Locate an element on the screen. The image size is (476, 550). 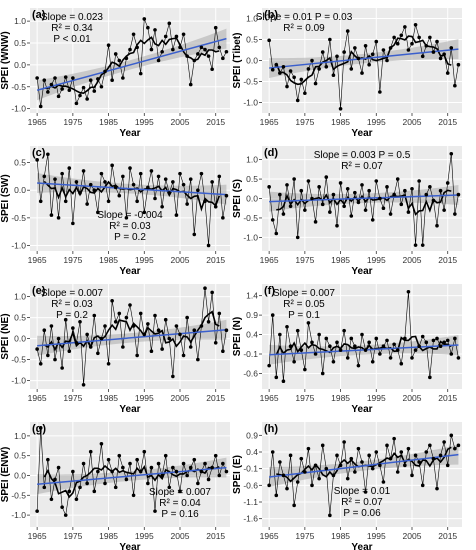
x-tick-label: 1975 is located at coordinates (304, 398).